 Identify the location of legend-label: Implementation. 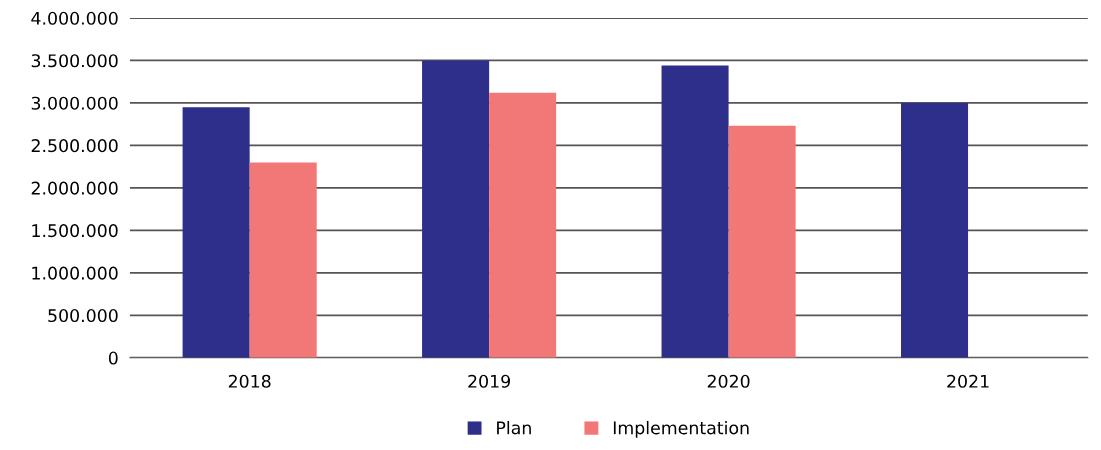
(681, 429).